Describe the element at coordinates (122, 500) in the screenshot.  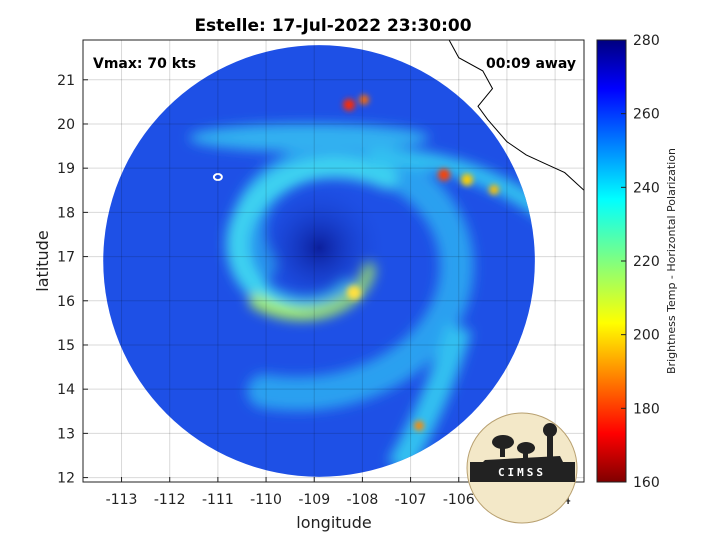
I see `x-tick-label: -113` at that location.